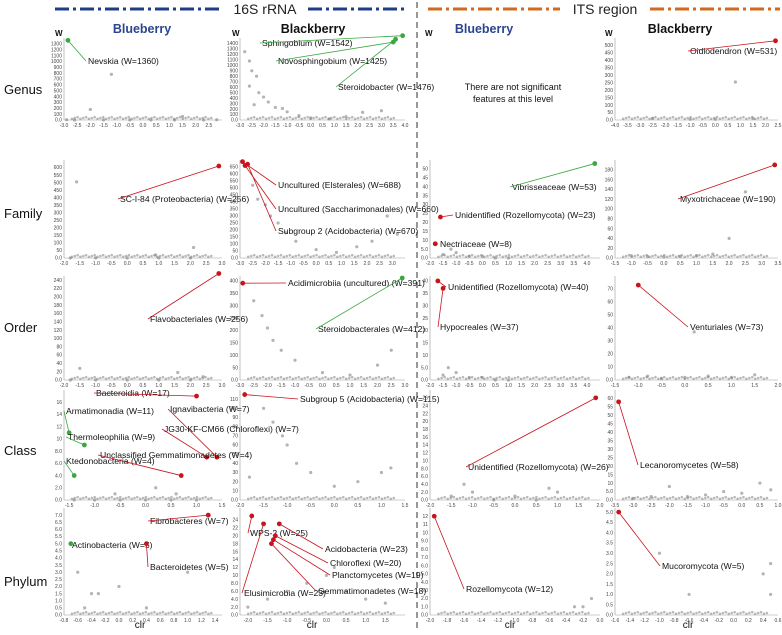 Image resolution: width=782 pixels, height=635 pixels. I want to click on x-tick-label: 2.0, so click(534, 264).